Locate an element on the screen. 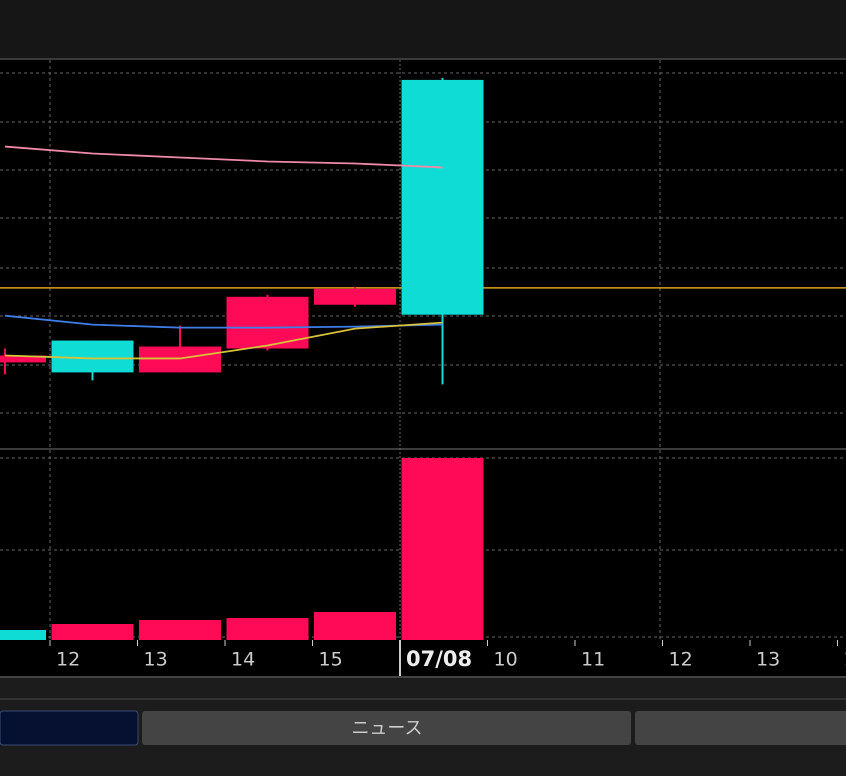 Image resolution: width=846 pixels, height=776 pixels. tab-label: ニュース is located at coordinates (386, 728).